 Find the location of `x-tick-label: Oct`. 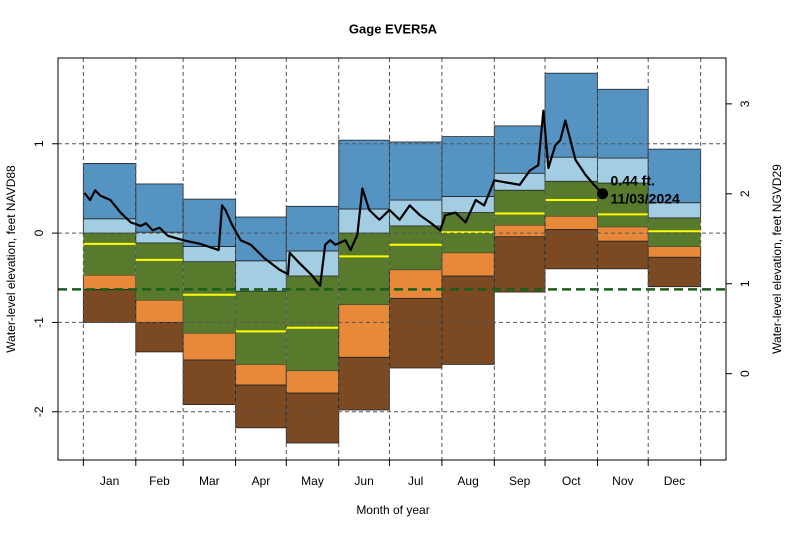

x-tick-label: Oct is located at coordinates (571, 481).